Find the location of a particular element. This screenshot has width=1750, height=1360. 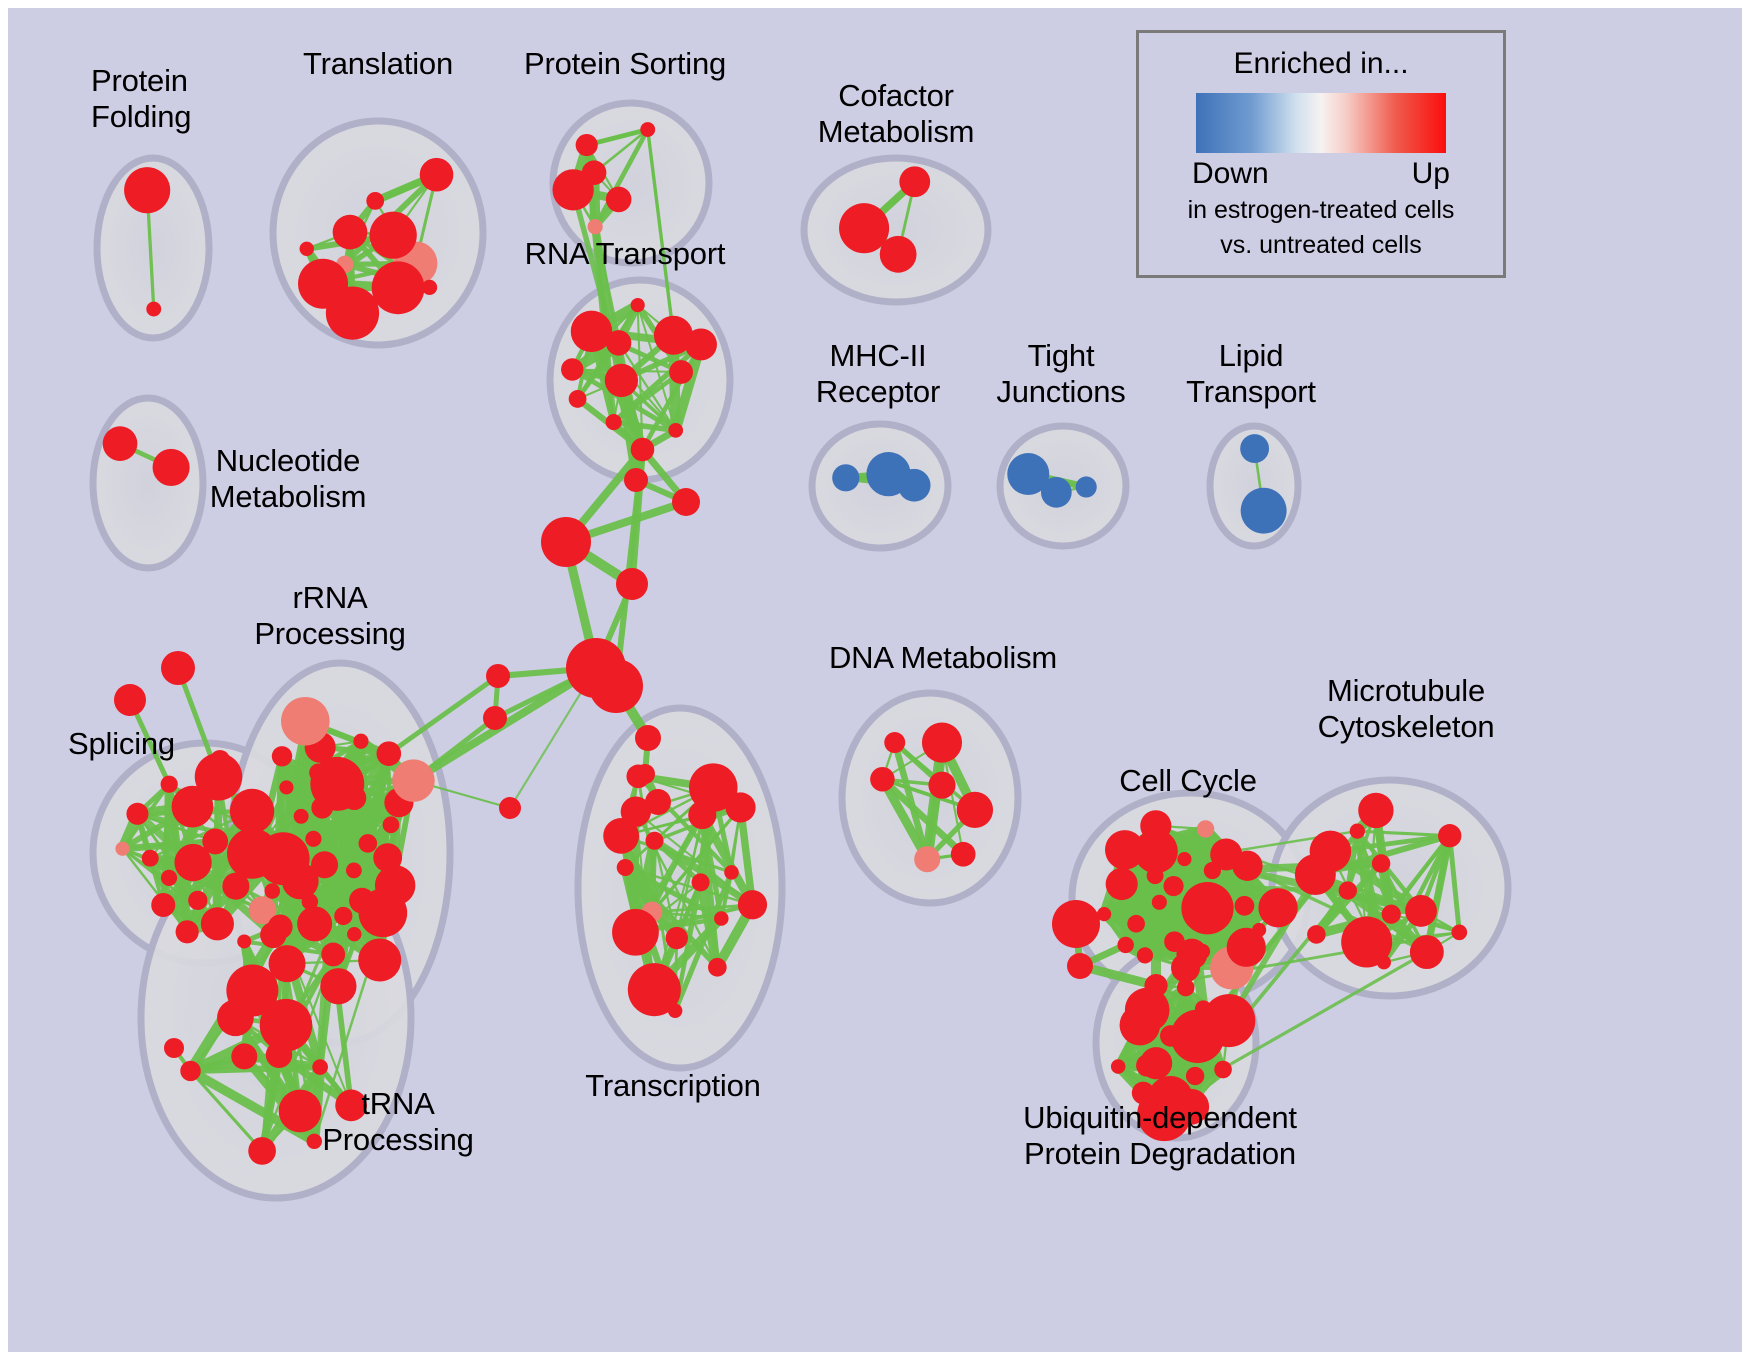

legend-endpoints: Down Up is located at coordinates (1321, 174).